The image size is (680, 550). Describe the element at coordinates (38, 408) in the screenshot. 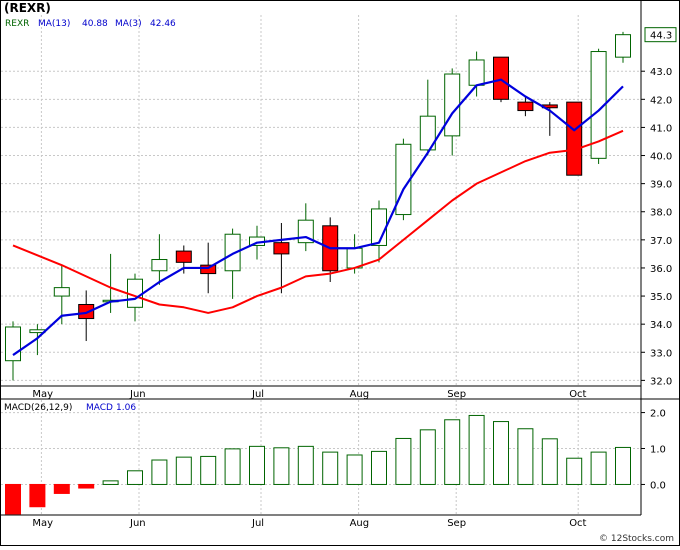

I see `macd-title: MACD(26,12,9)` at that location.